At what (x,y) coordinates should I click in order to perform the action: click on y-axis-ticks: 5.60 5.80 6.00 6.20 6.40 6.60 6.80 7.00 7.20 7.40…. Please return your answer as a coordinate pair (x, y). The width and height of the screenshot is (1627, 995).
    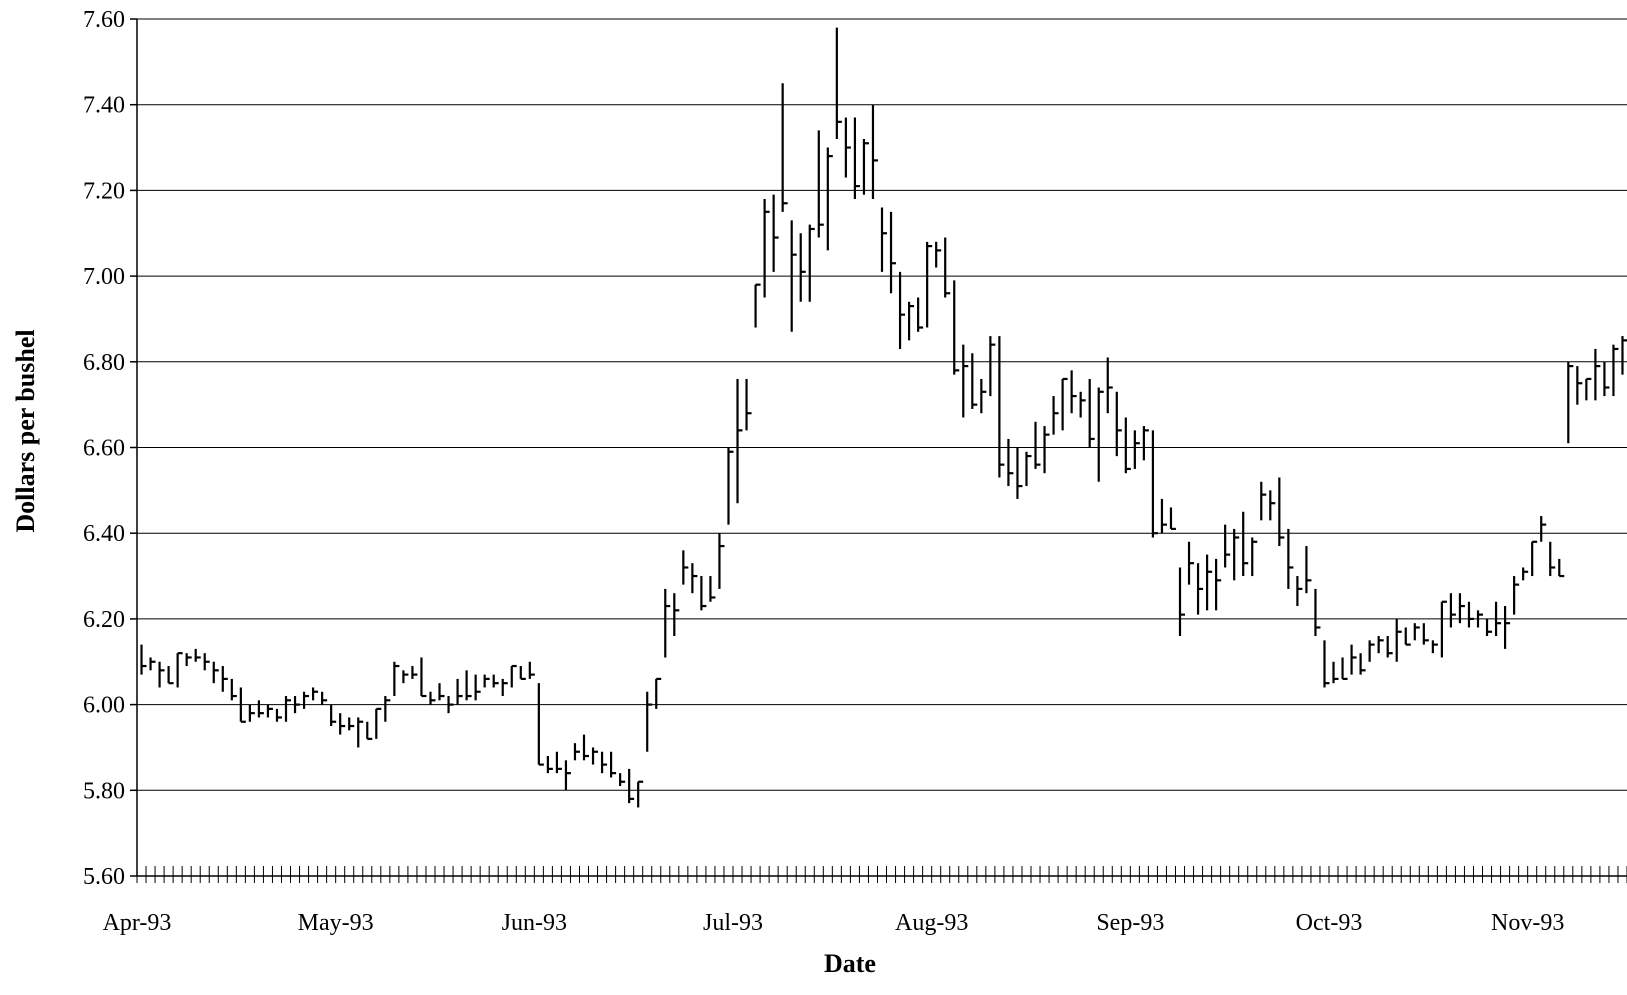
    Looking at the image, I should click on (110, 448).